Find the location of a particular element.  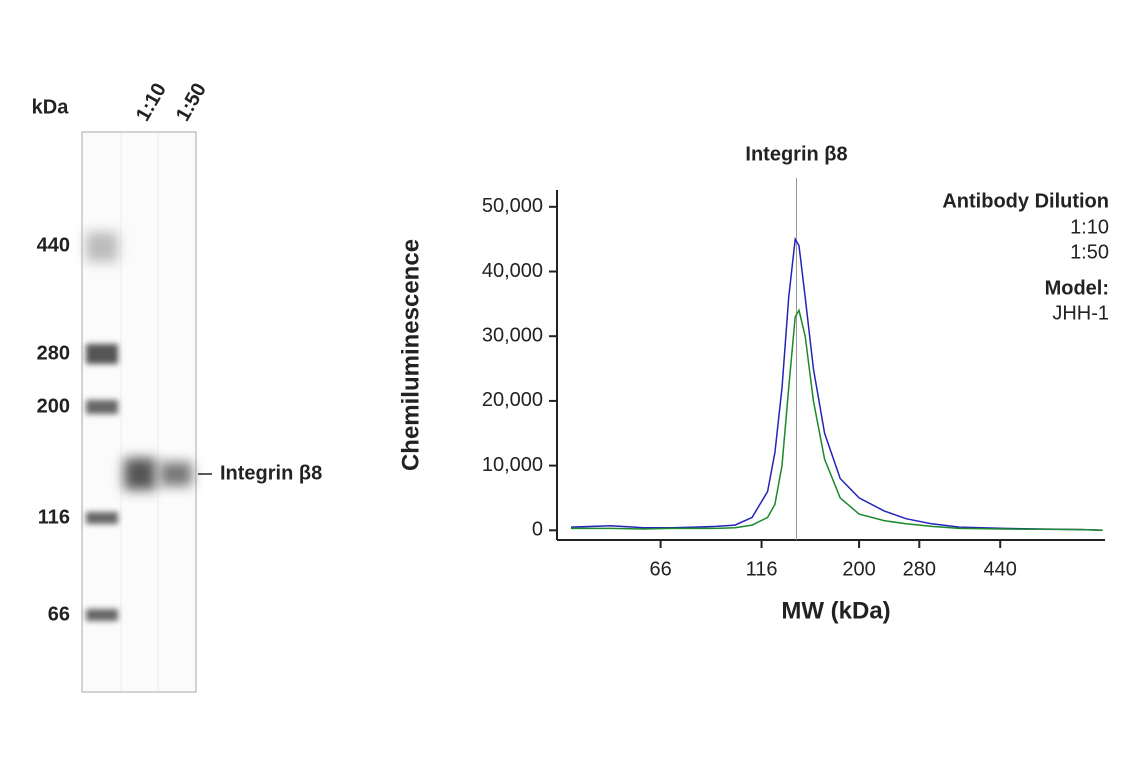

marker-label: 440 is located at coordinates (53, 245).